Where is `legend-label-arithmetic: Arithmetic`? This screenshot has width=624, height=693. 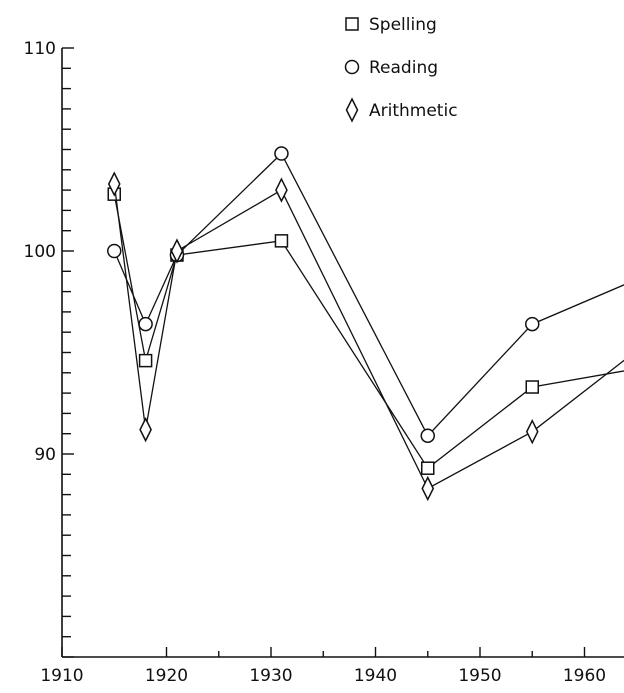
legend-label-arithmetic: Arithmetic is located at coordinates (413, 111).